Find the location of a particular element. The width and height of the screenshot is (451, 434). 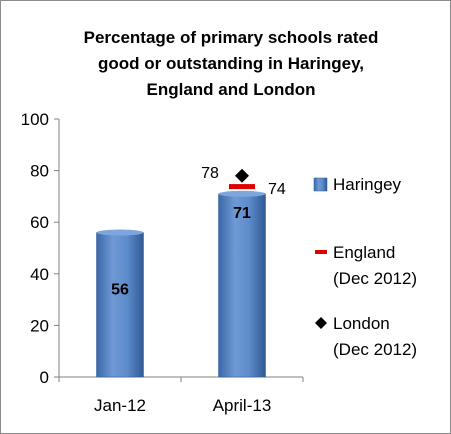

london-value-label: 78 is located at coordinates (210, 173).